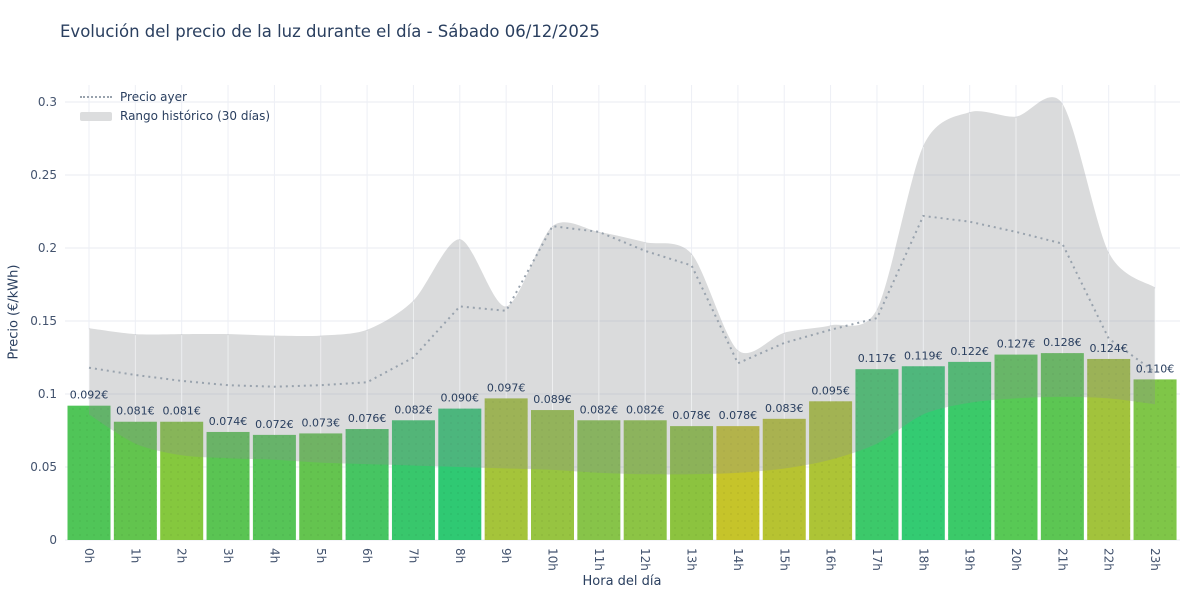  Describe the element at coordinates (1062, 559) in the screenshot. I see `x-tick-label: 21h` at that location.